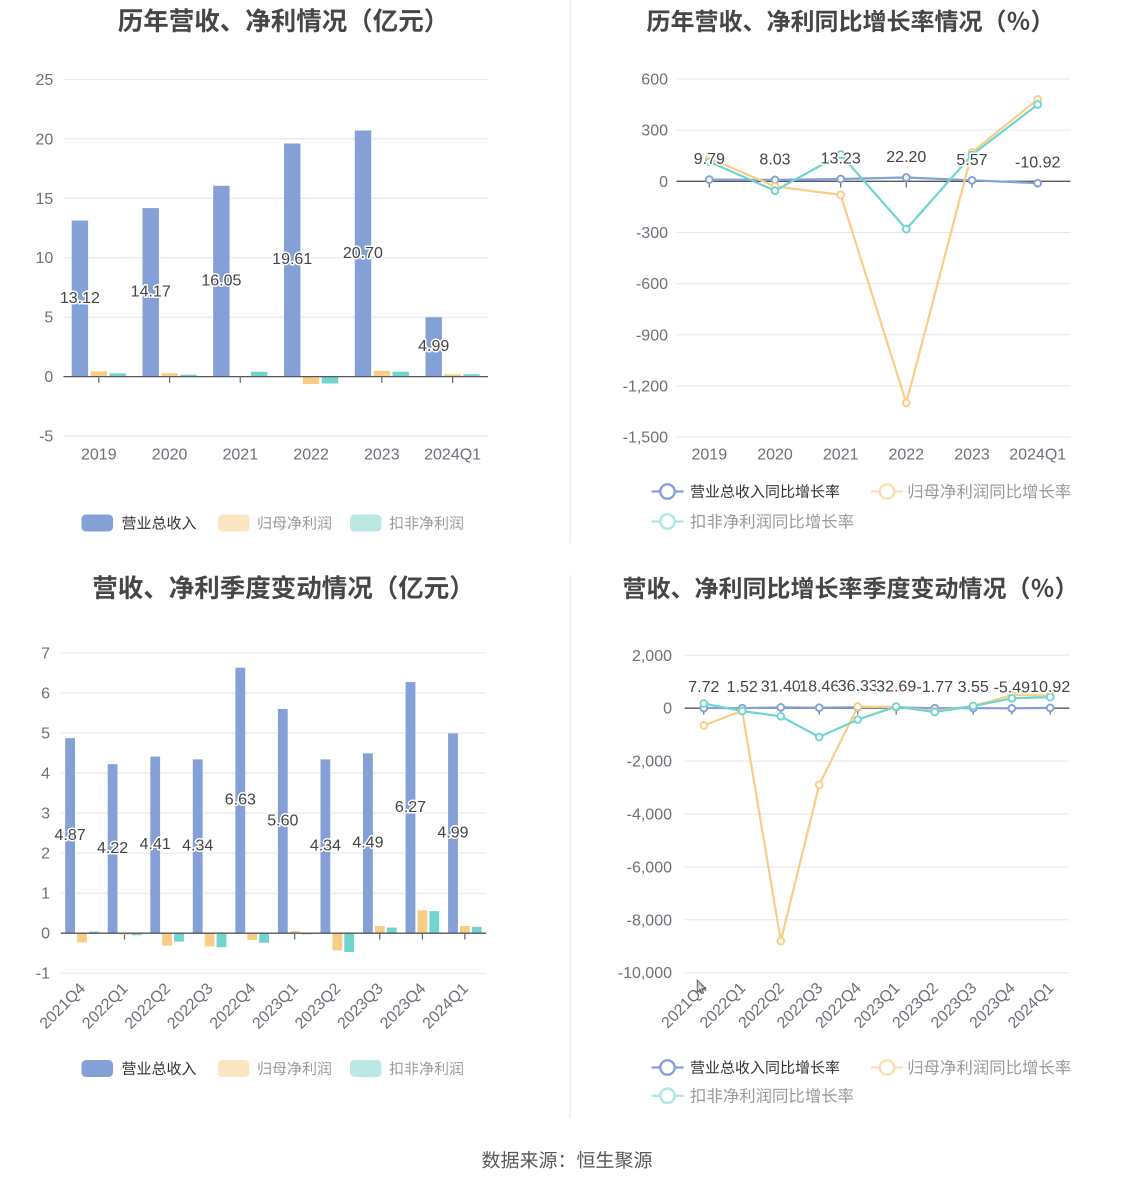 The image size is (1134, 1188). Describe the element at coordinates (858, 686) in the screenshot. I see `svg-text: 36.33` at that location.